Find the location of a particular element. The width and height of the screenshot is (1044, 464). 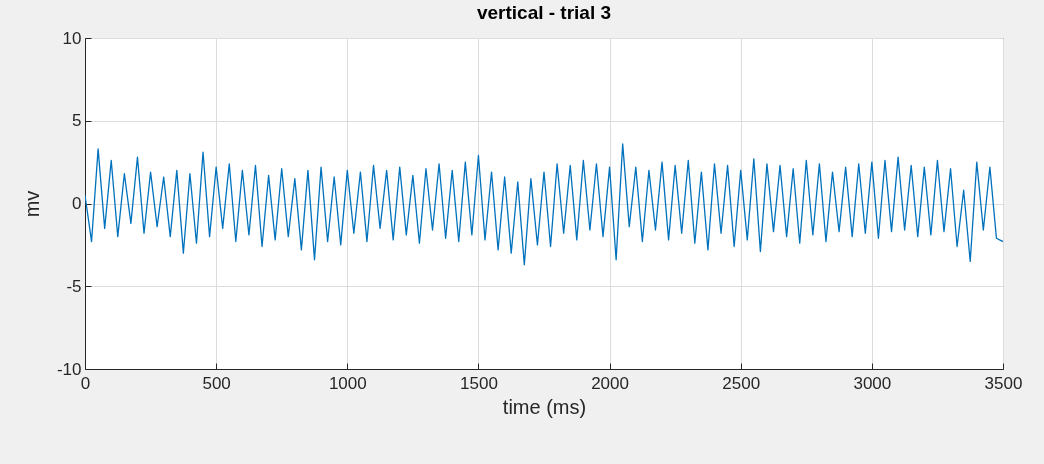

y-tick-label: 5 is located at coordinates (77, 121).